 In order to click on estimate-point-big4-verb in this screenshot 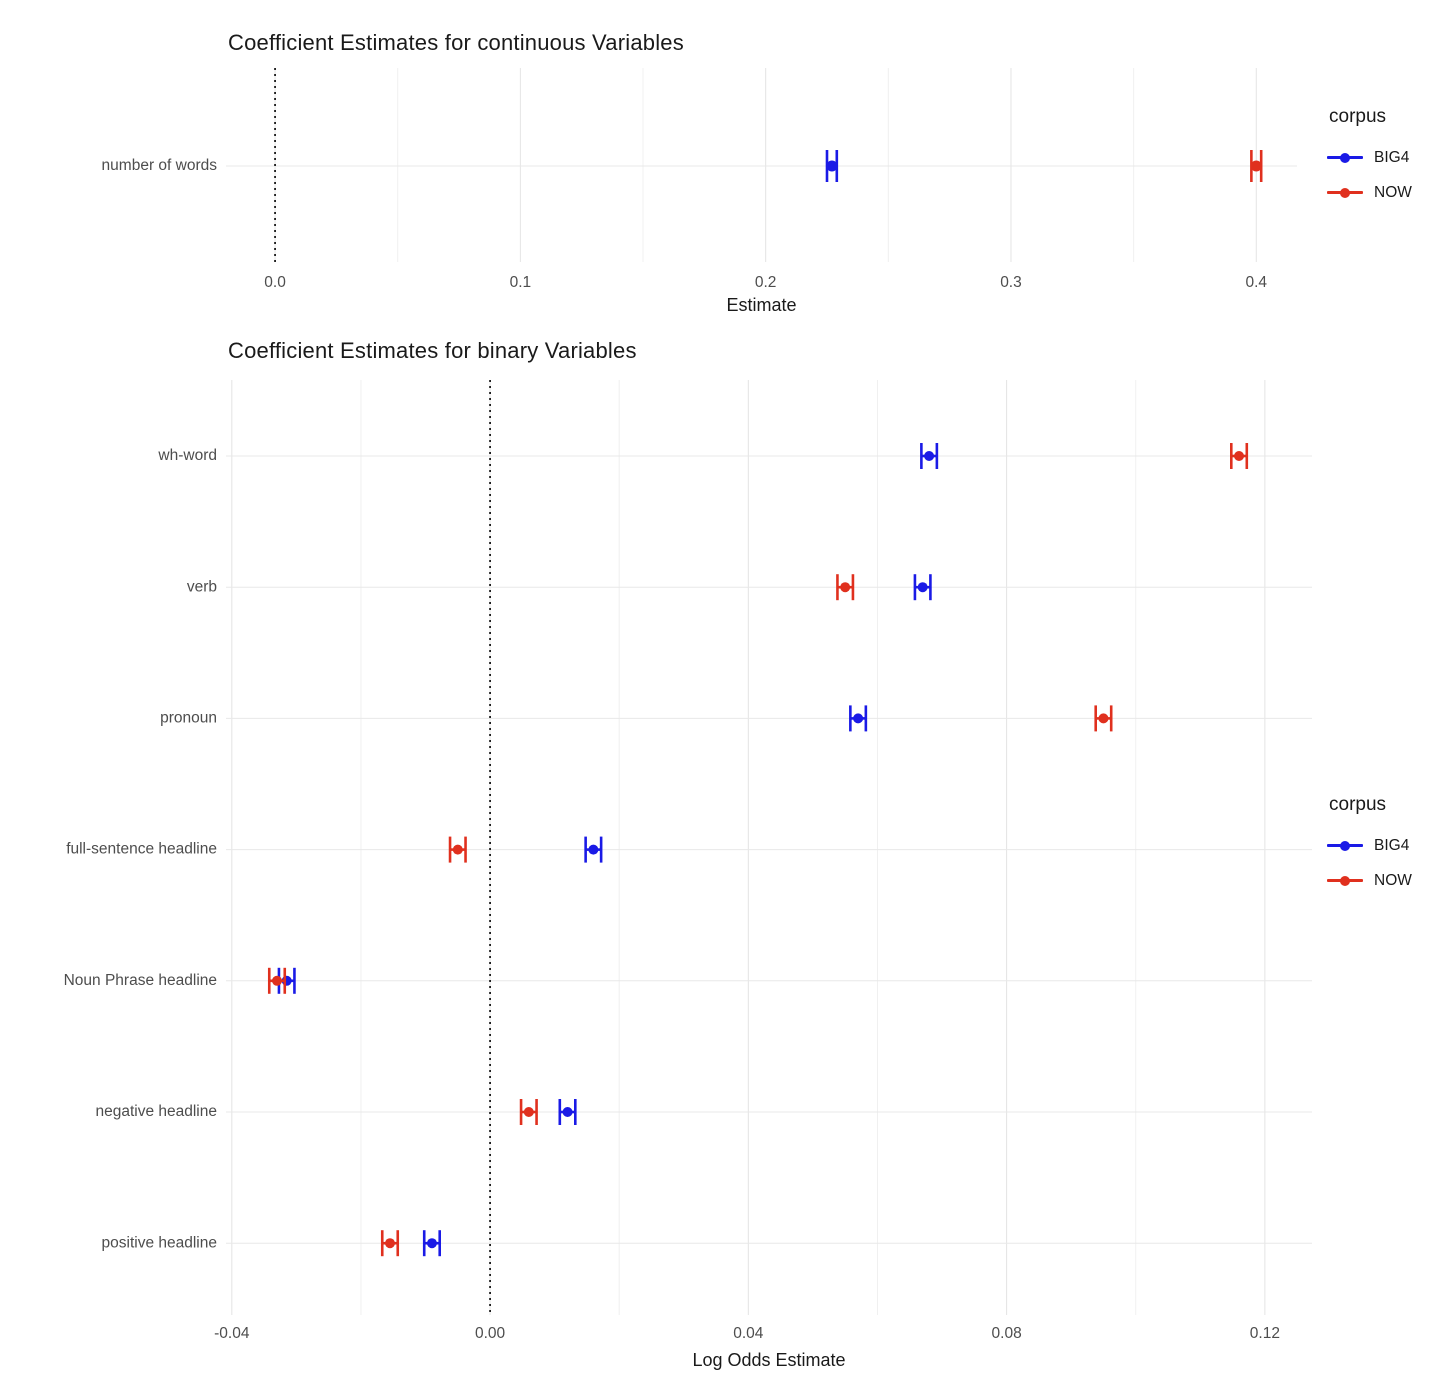, I will do `click(922, 587)`.